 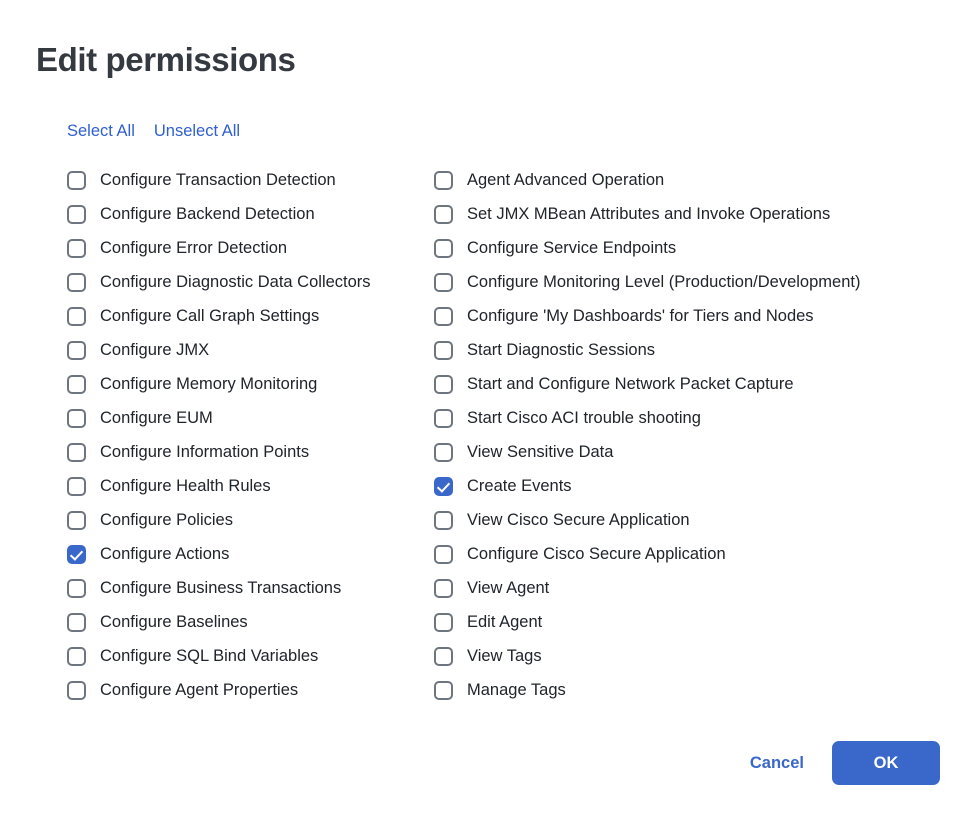 I want to click on permission-label: Start Diagnostic Sessions, so click(x=561, y=350).